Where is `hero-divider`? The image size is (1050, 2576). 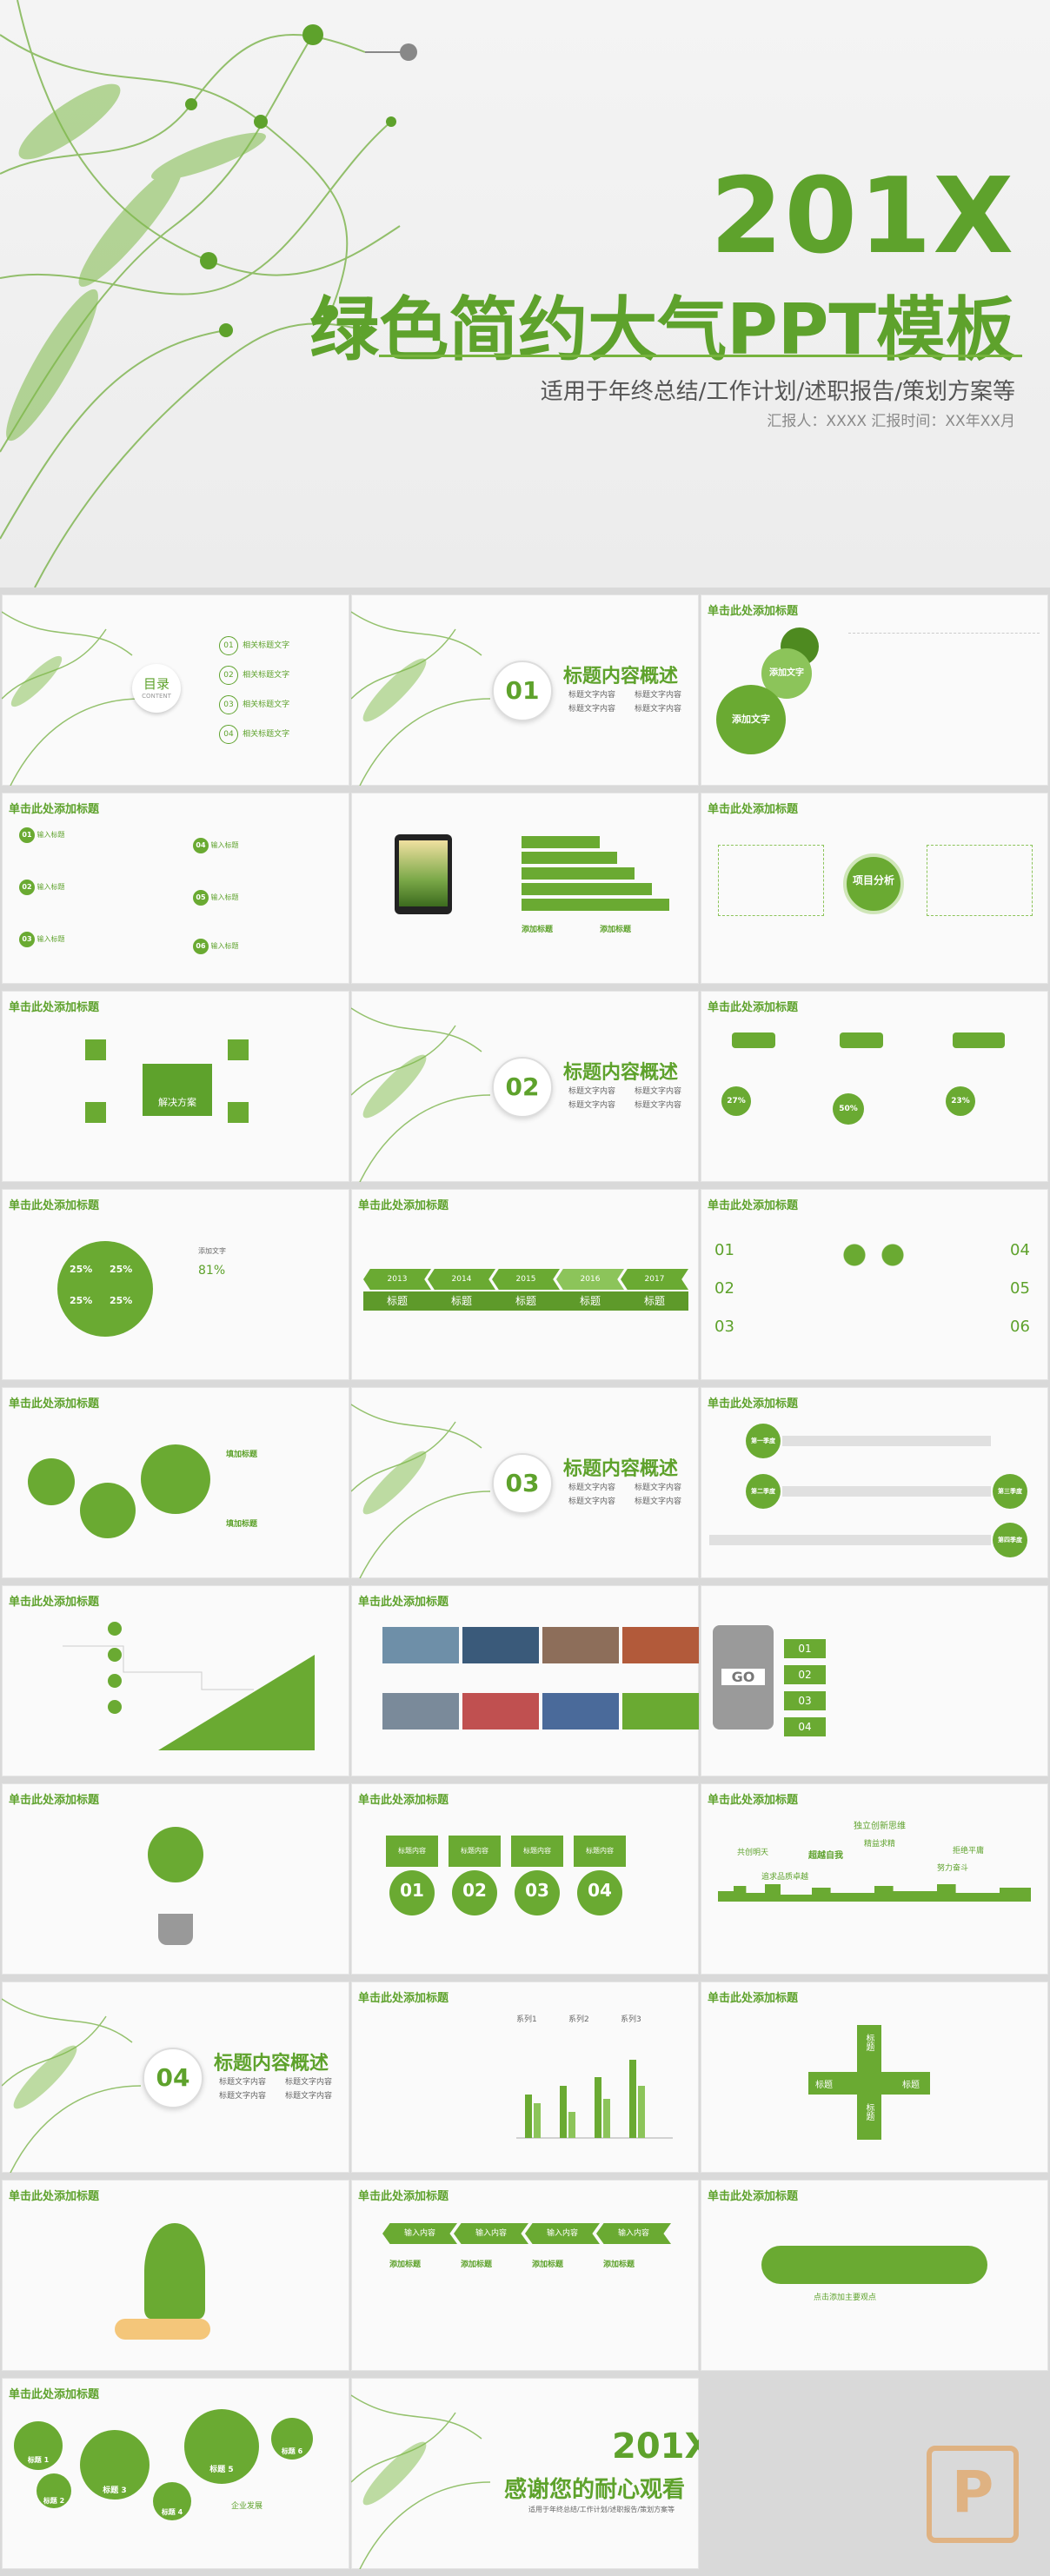
hero-divider is located at coordinates (700, 356).